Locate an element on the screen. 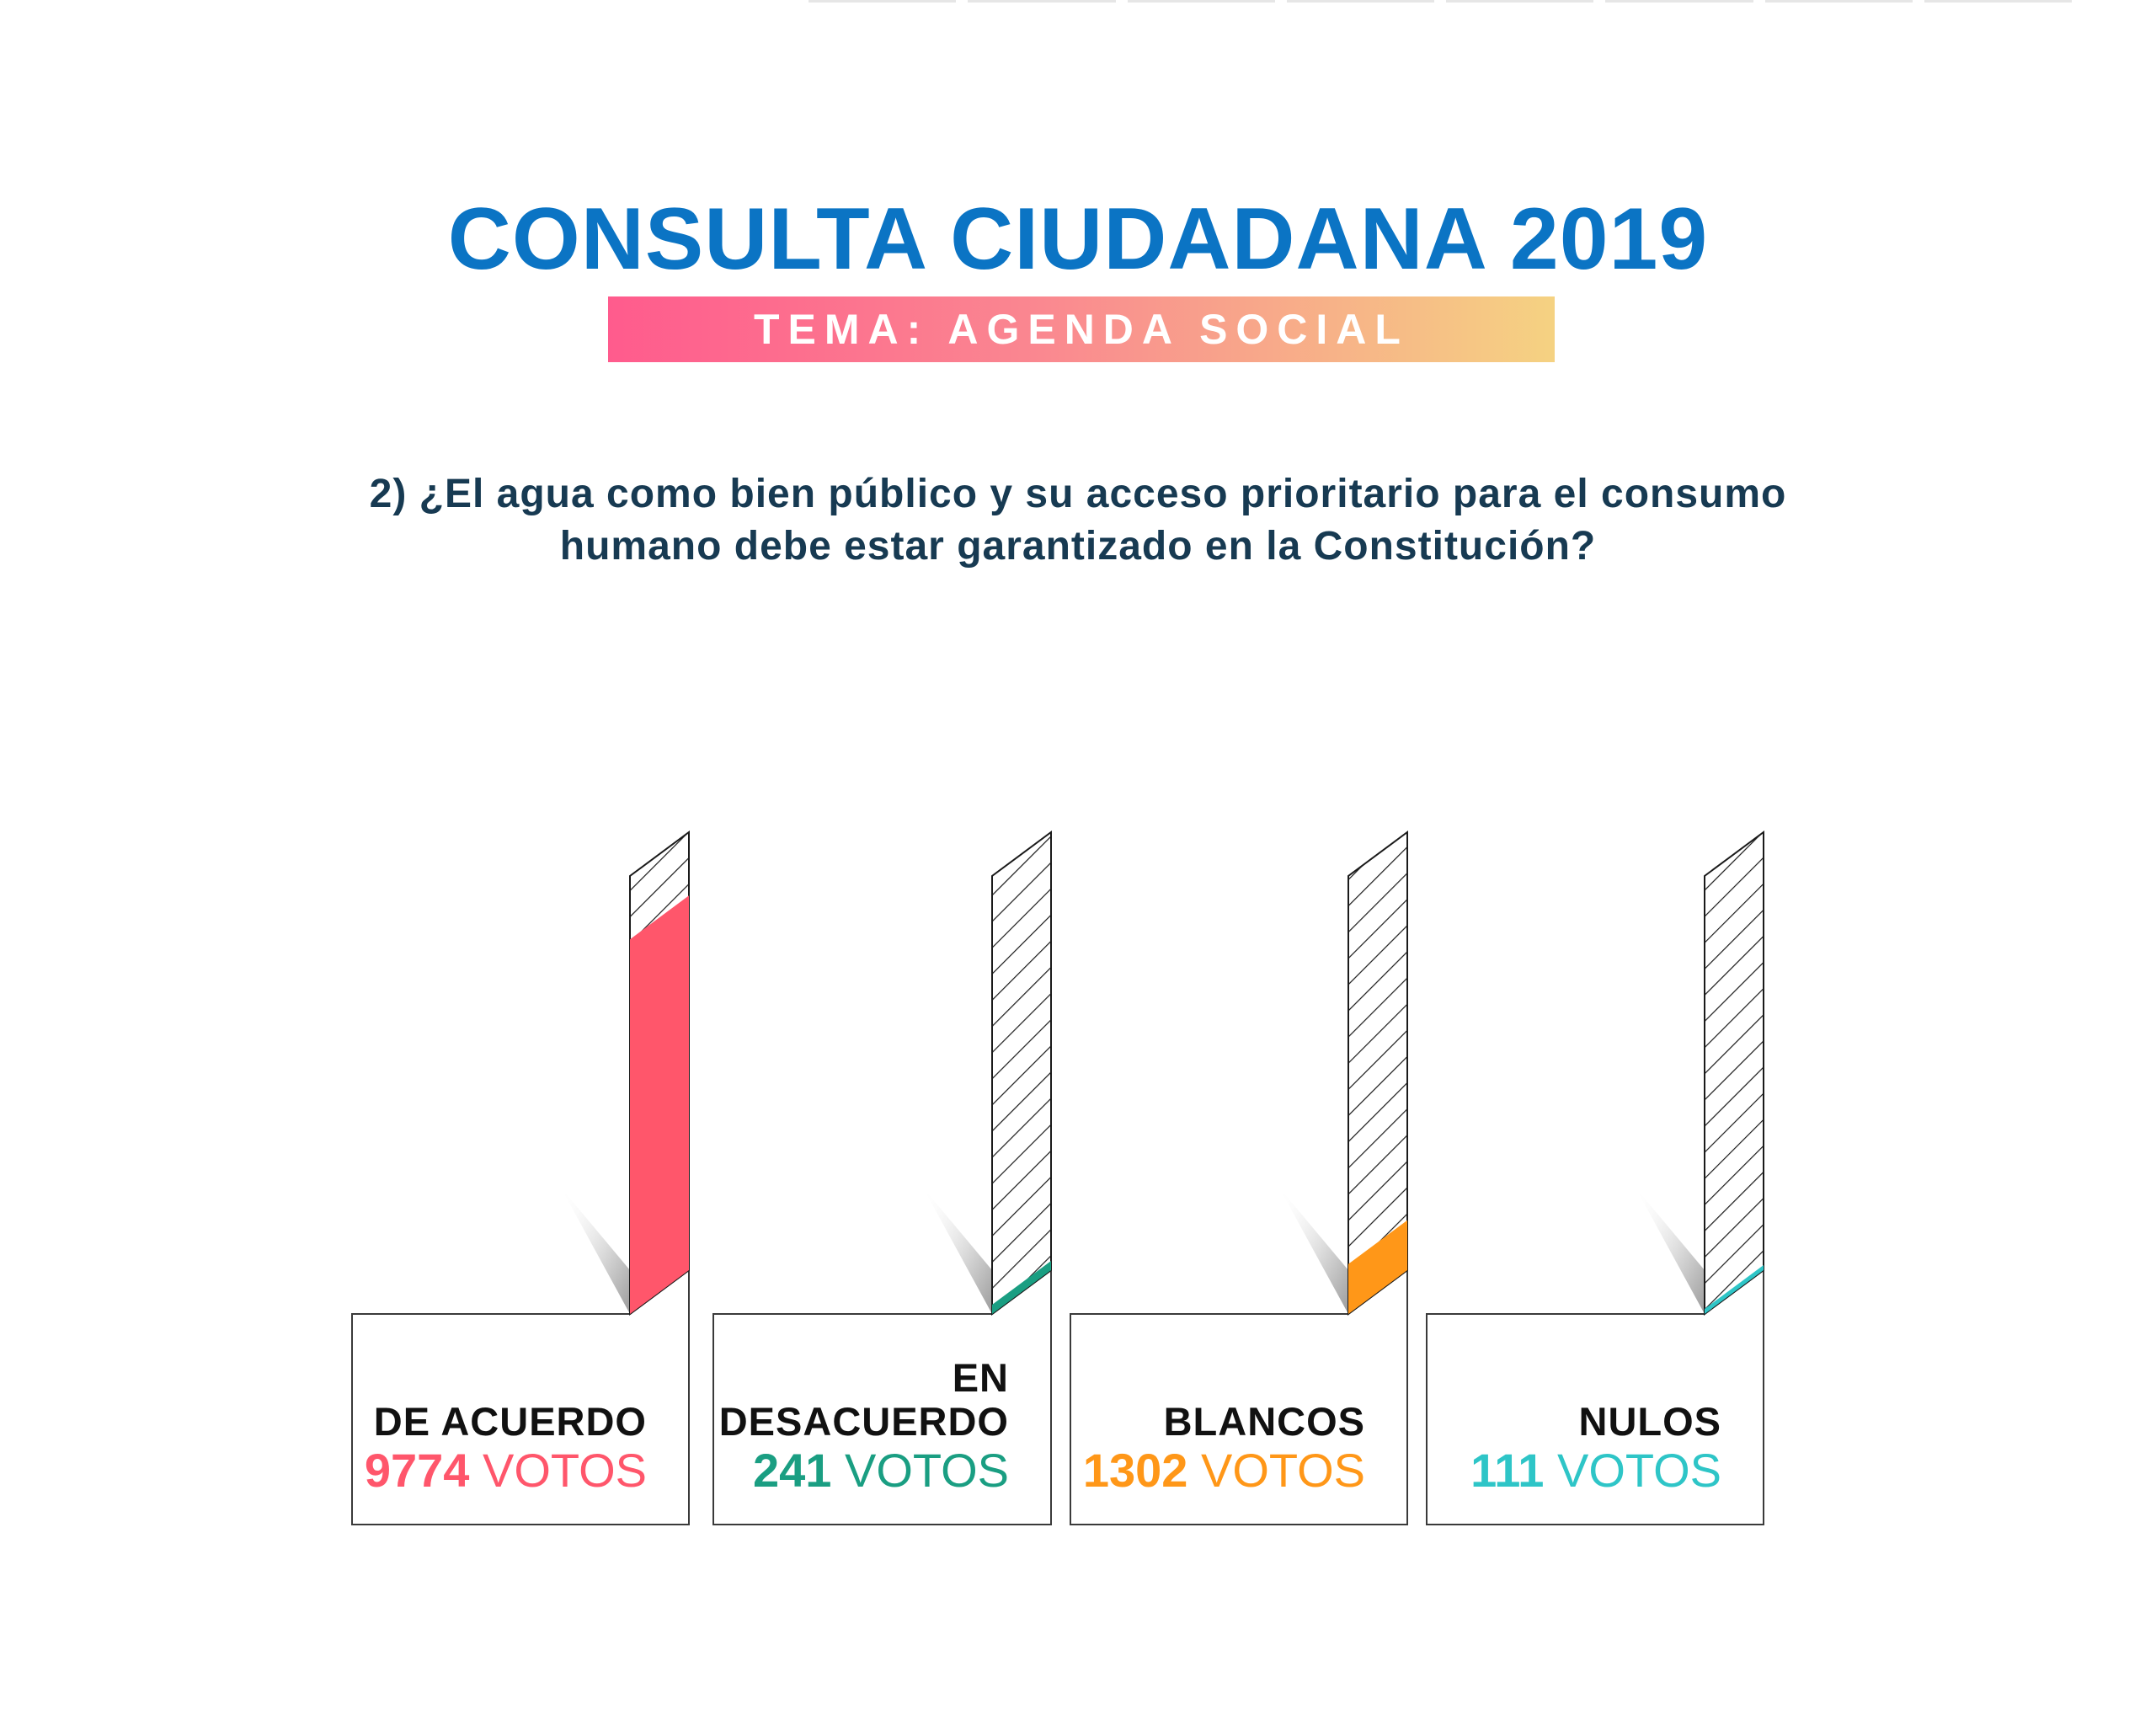 The width and height of the screenshot is (2156, 1725). theme-banner: TEMA: AGENDA SOCIAL is located at coordinates (1081, 329).